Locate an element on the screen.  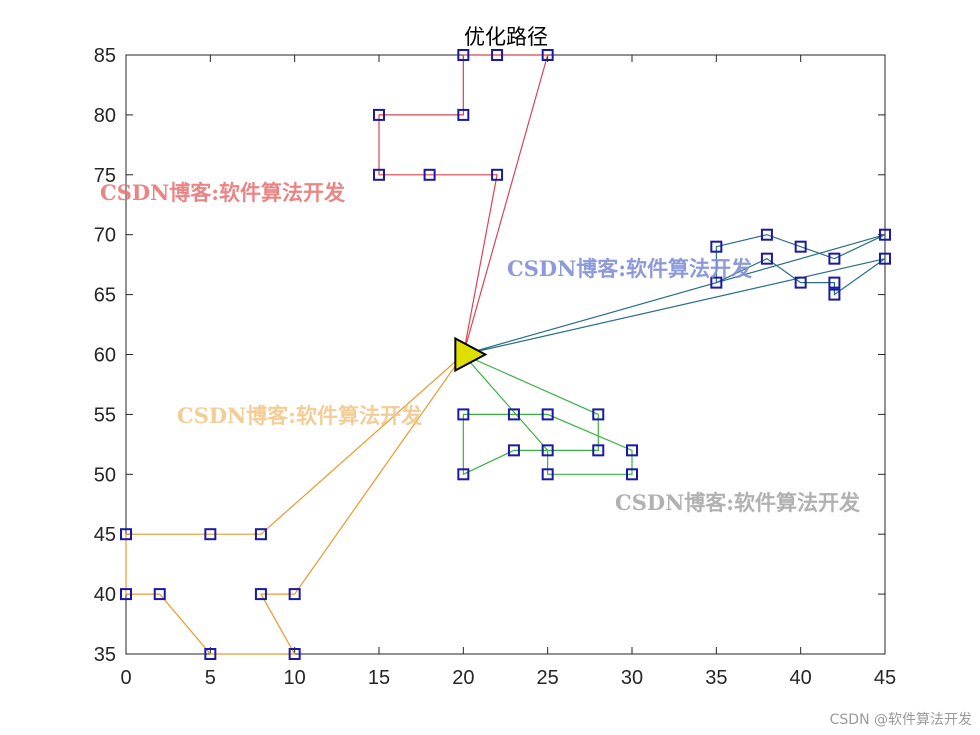
x-tick-label: 40 is located at coordinates (801, 678).